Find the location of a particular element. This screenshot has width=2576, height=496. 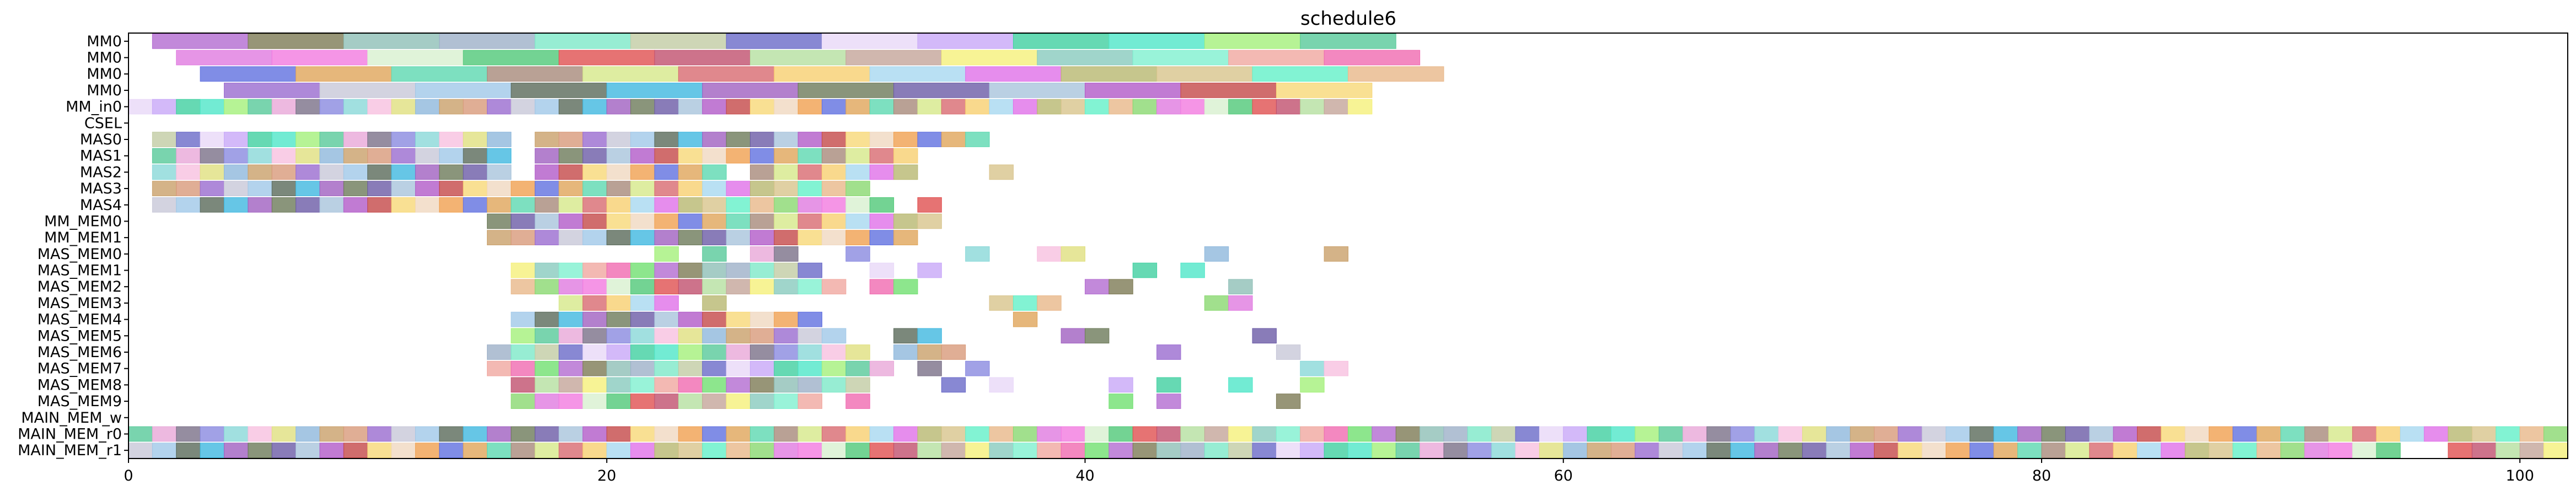

y-tick-label: MAS1 is located at coordinates (101, 156).